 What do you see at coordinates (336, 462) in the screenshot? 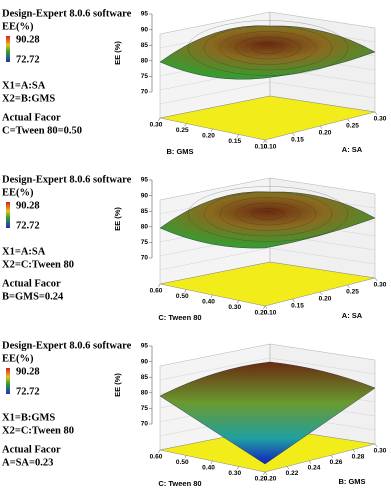
I see `floor-tick-label: 0.26` at bounding box center [336, 462].